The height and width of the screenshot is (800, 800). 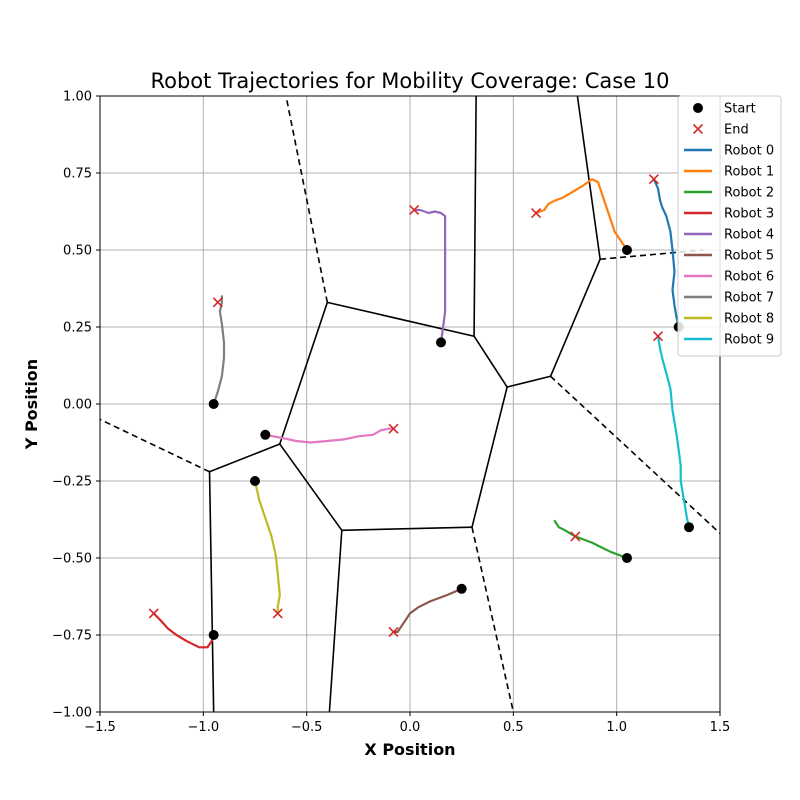 What do you see at coordinates (749, 193) in the screenshot?
I see `legend-label-4: Robot 2` at bounding box center [749, 193].